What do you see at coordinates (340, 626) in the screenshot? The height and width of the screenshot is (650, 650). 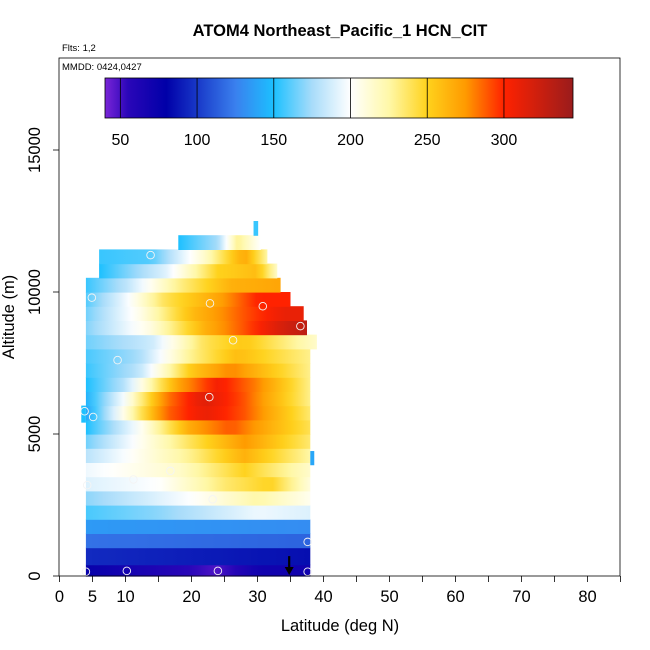 I see `x-axis-label: Latitude (deg N)` at bounding box center [340, 626].